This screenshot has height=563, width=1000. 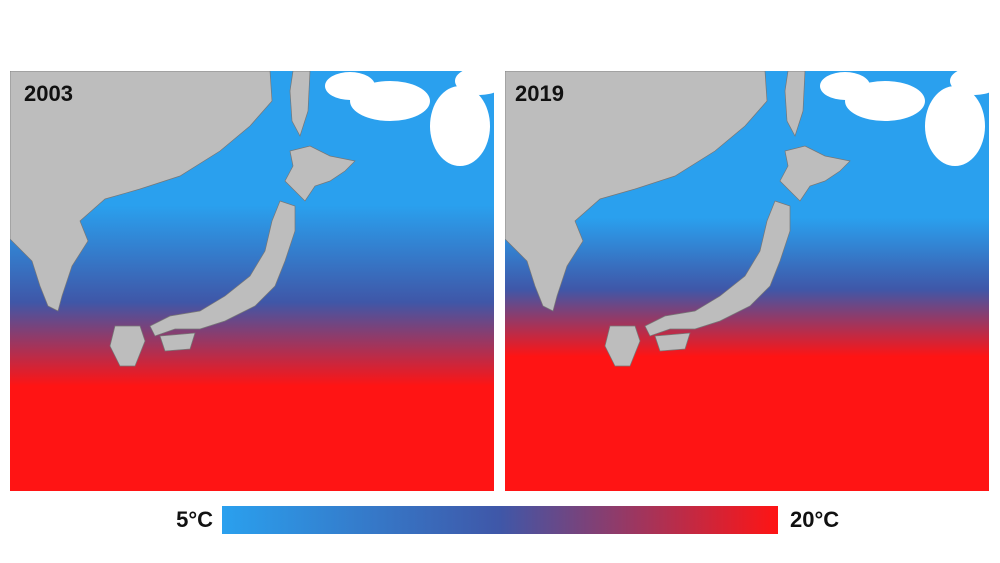 What do you see at coordinates (814, 519) in the screenshot?
I see `color-bar-max-label: 20°C` at bounding box center [814, 519].